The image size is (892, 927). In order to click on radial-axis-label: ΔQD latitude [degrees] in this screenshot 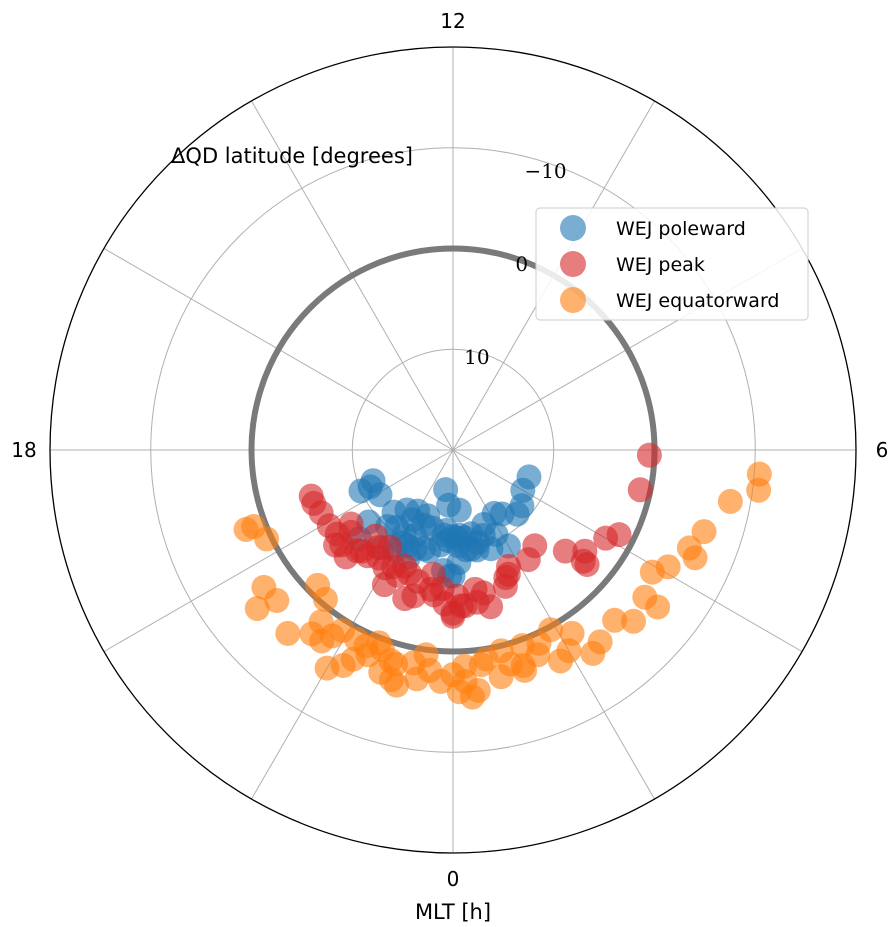, I will do `click(292, 156)`.